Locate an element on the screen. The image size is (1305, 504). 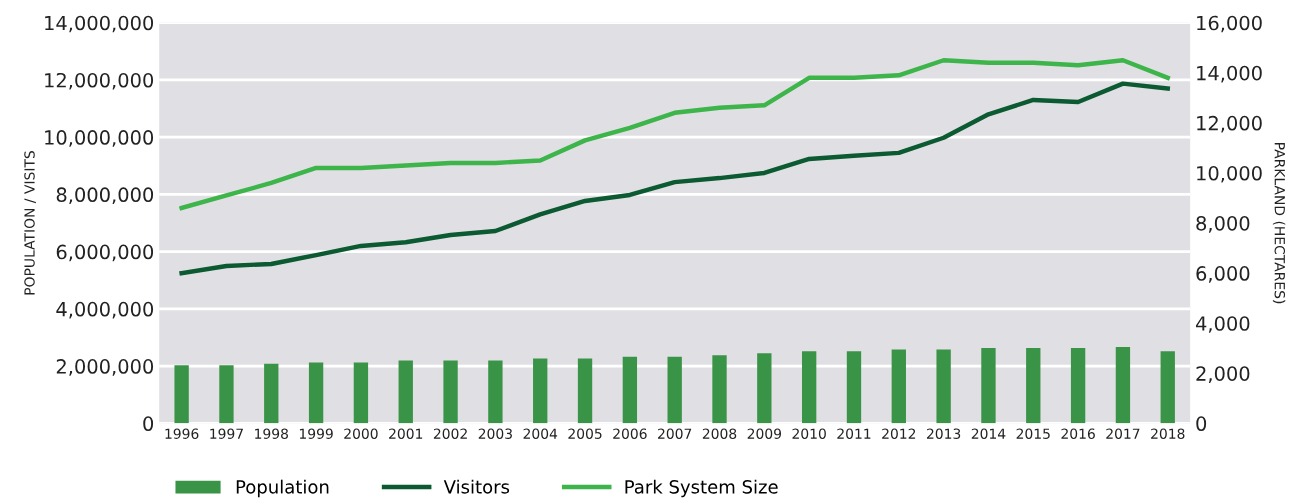
y2-tick-label: 14,000 is located at coordinates (1229, 74).